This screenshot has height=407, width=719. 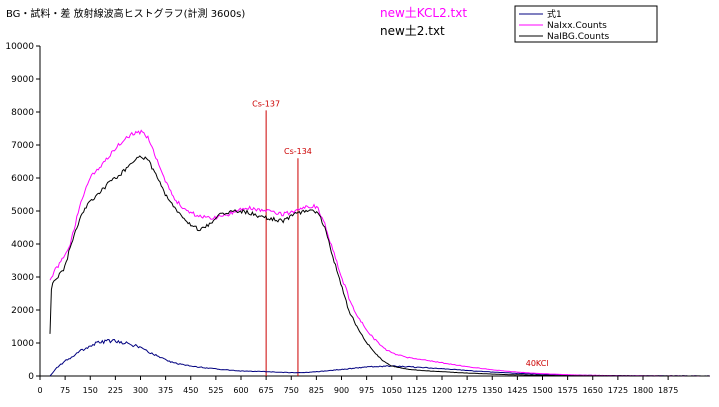 I want to click on y-tick-label: 1000, so click(x=22, y=344).